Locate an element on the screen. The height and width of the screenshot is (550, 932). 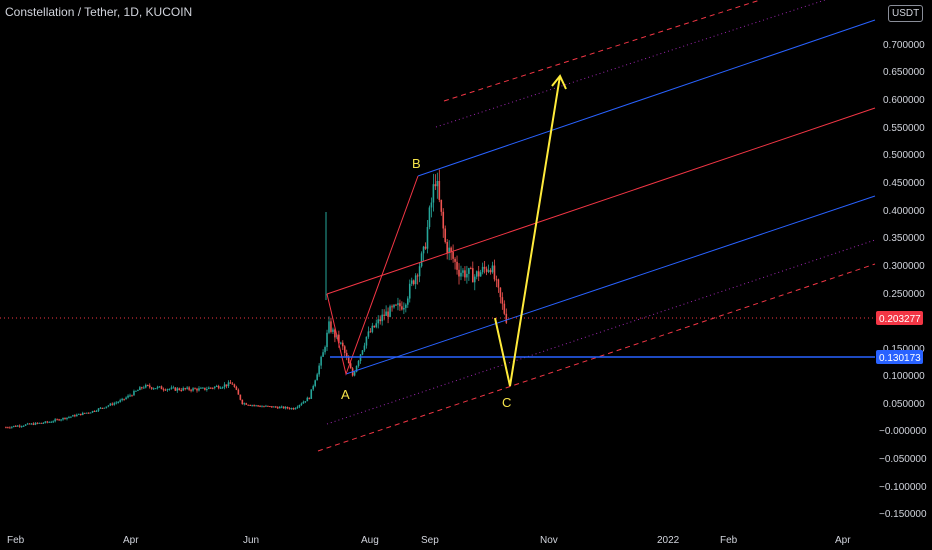
y-tick-label: 0.350000 is located at coordinates (904, 238).